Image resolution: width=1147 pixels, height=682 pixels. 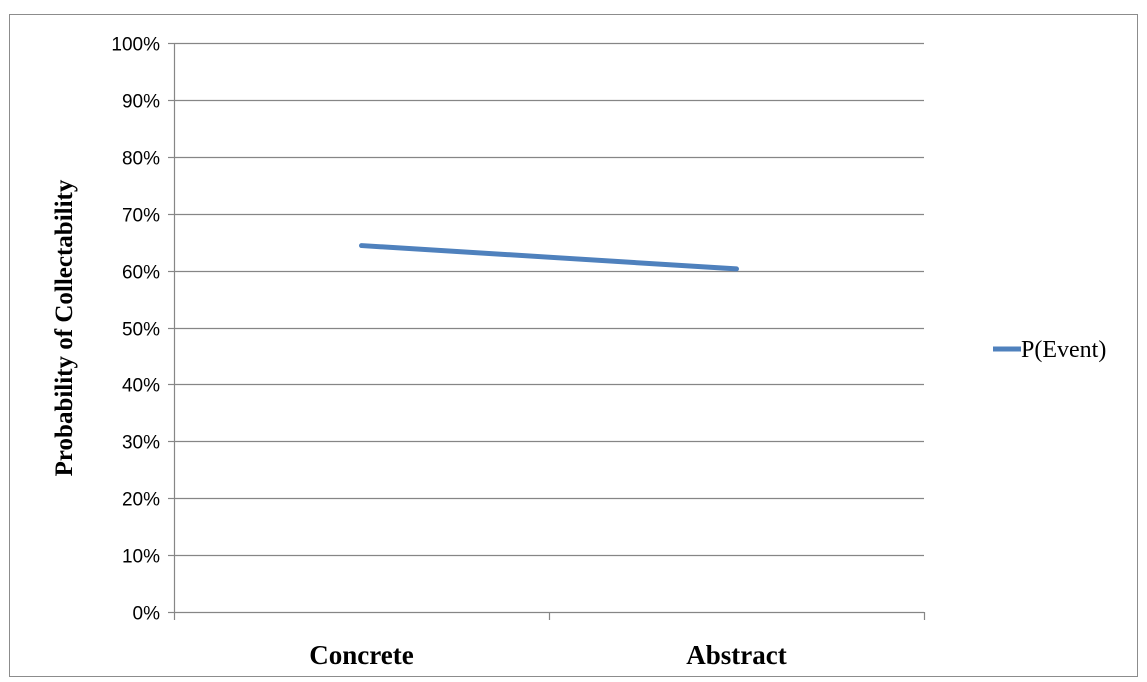 What do you see at coordinates (141, 216) in the screenshot?
I see `y-tick-label: 70%` at bounding box center [141, 216].